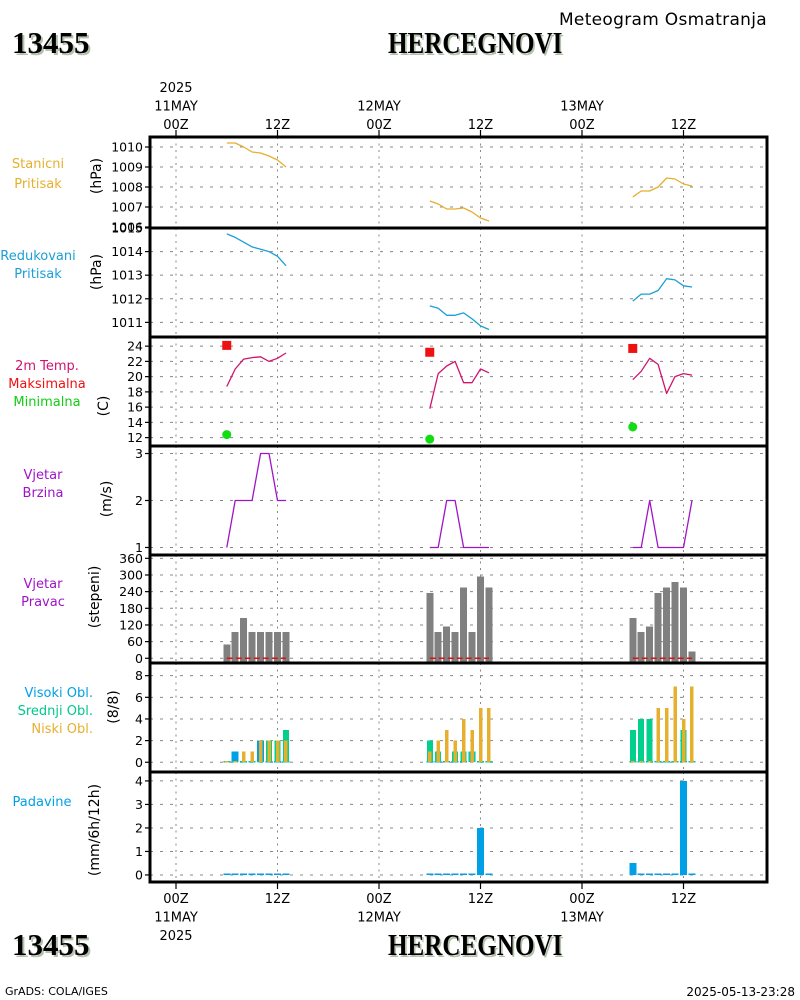 The width and height of the screenshot is (800, 1000). Describe the element at coordinates (135, 422) in the screenshot. I see `y-tick-label: 14` at that location.